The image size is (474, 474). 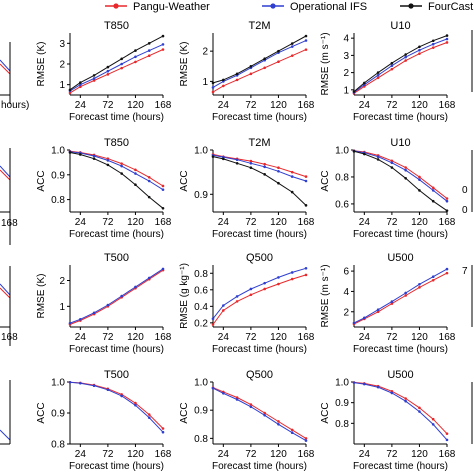 What do you see at coordinates (260, 26) in the screenshot?
I see `subplot-title: T2M` at bounding box center [260, 26].